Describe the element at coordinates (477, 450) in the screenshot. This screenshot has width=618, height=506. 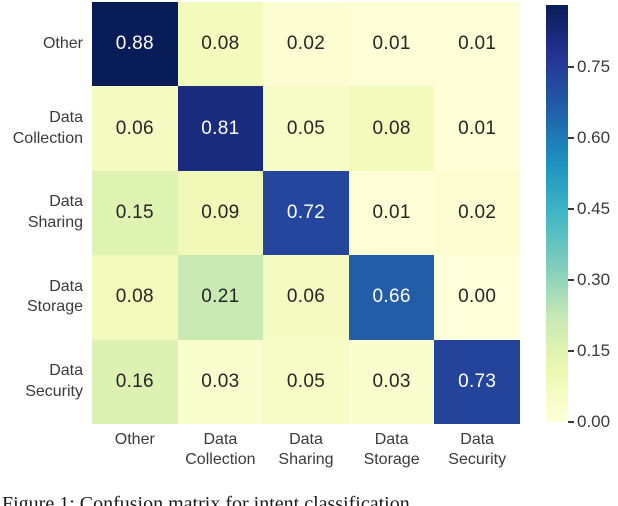
I see `column-label: Data Security` at that location.